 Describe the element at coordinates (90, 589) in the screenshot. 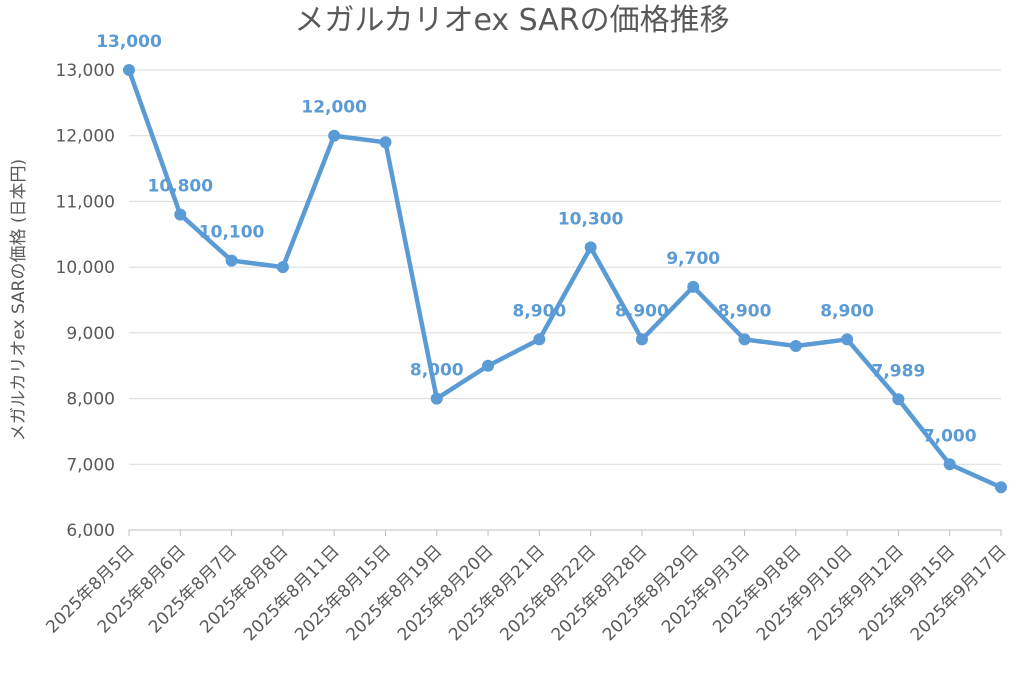

I see `x-tick-label: 2025年8月5日` at that location.